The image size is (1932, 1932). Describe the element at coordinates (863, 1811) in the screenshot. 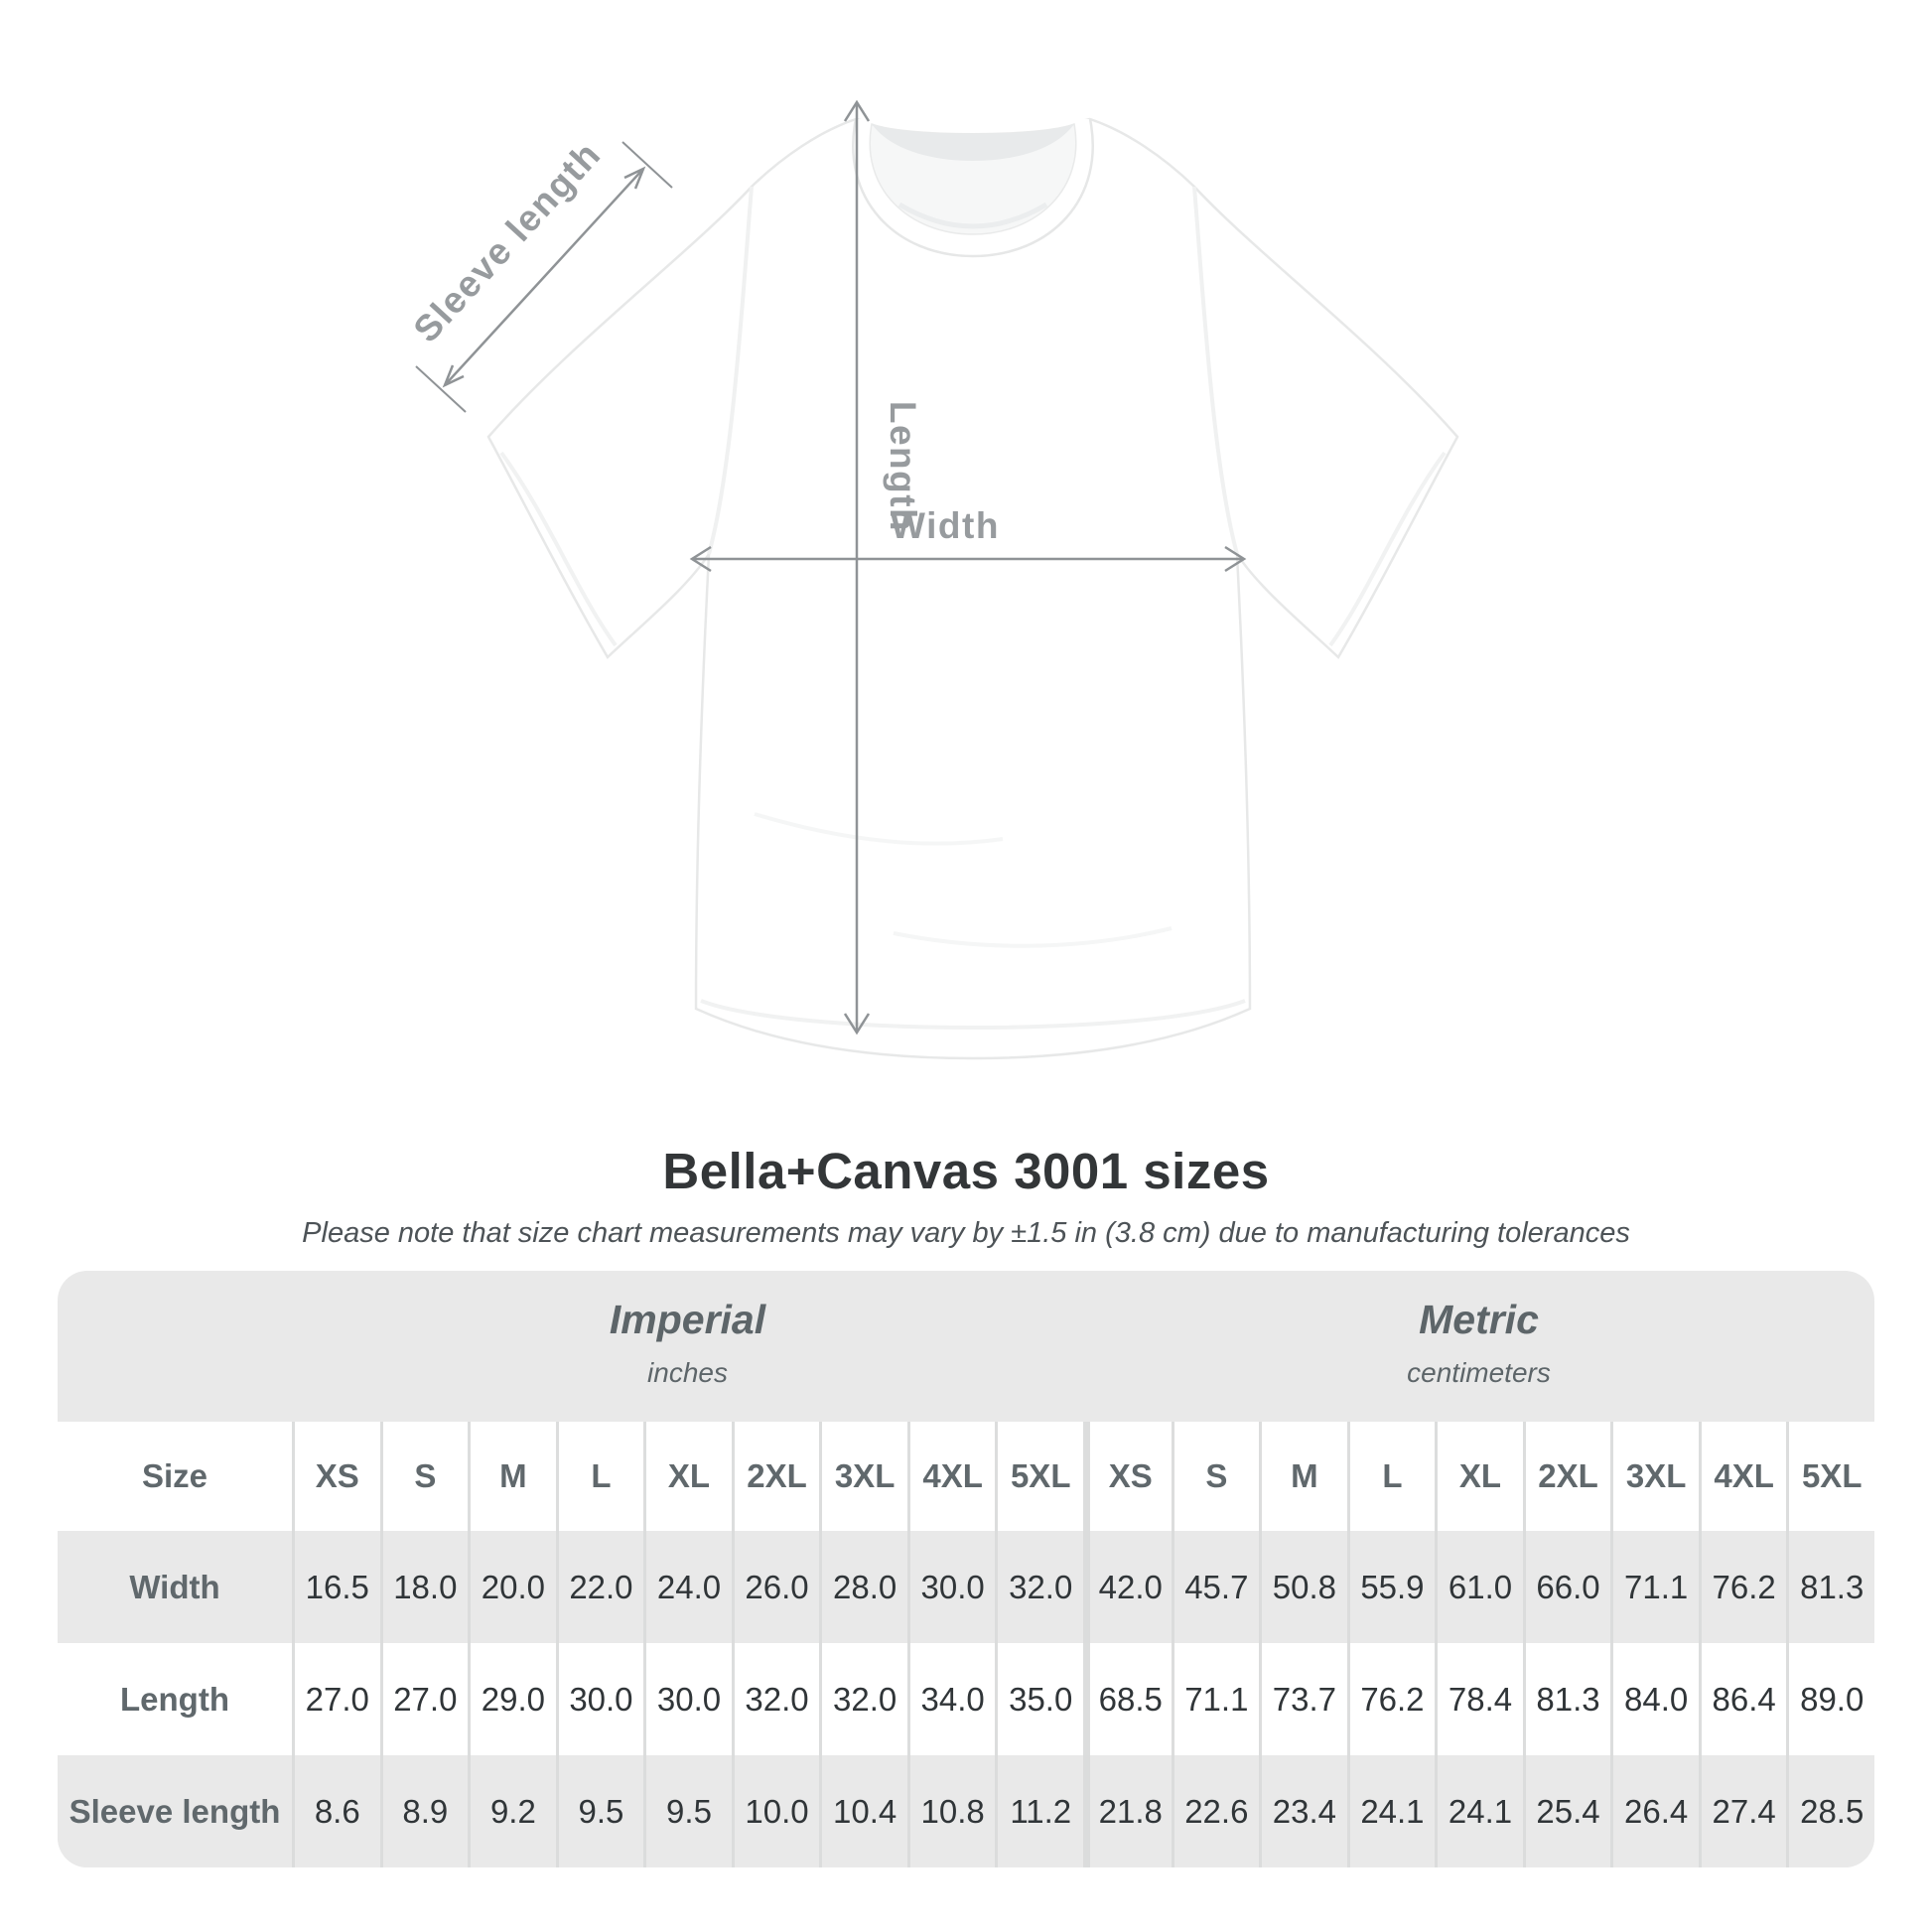

I see `value-cell: 10.4` at that location.